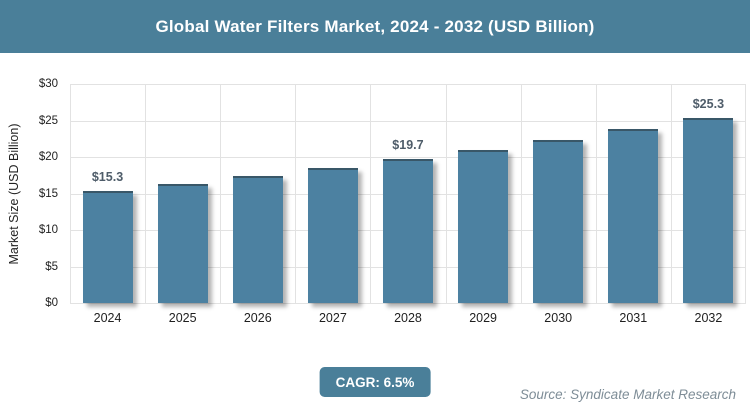  Describe the element at coordinates (107, 318) in the screenshot. I see `x-tick-label: 2024` at that location.